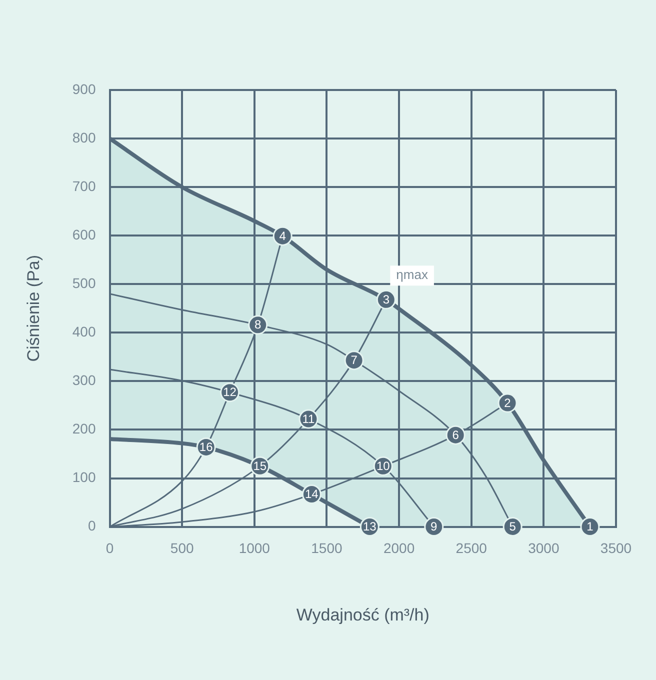  What do you see at coordinates (508, 403) in the screenshot?
I see `annotation: 2` at bounding box center [508, 403].